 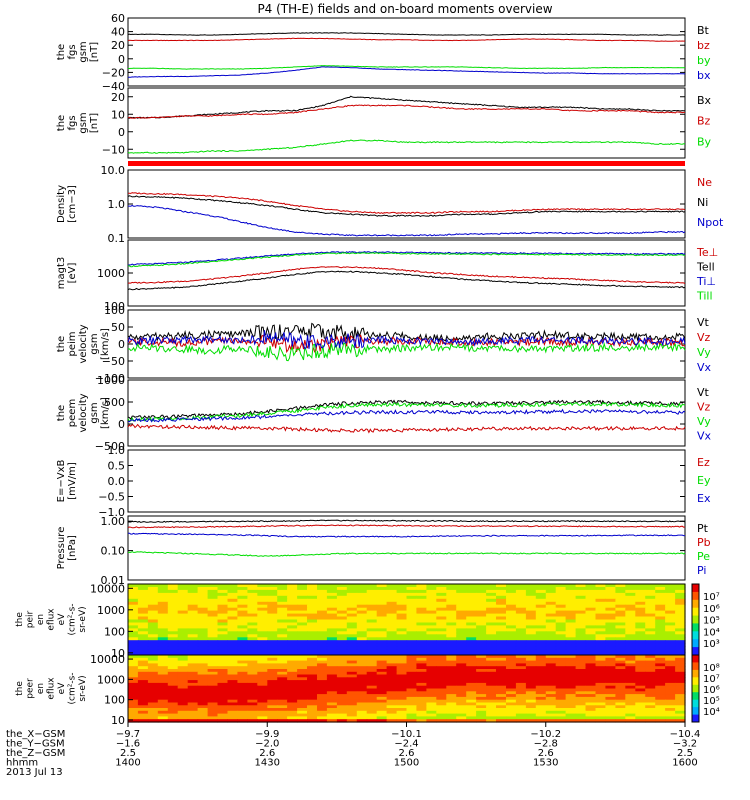 What do you see at coordinates (51, 619) in the screenshot?
I see `y-axis-label: thepeirenefluxeV(cm²-s-sr-eV)` at bounding box center [51, 619].